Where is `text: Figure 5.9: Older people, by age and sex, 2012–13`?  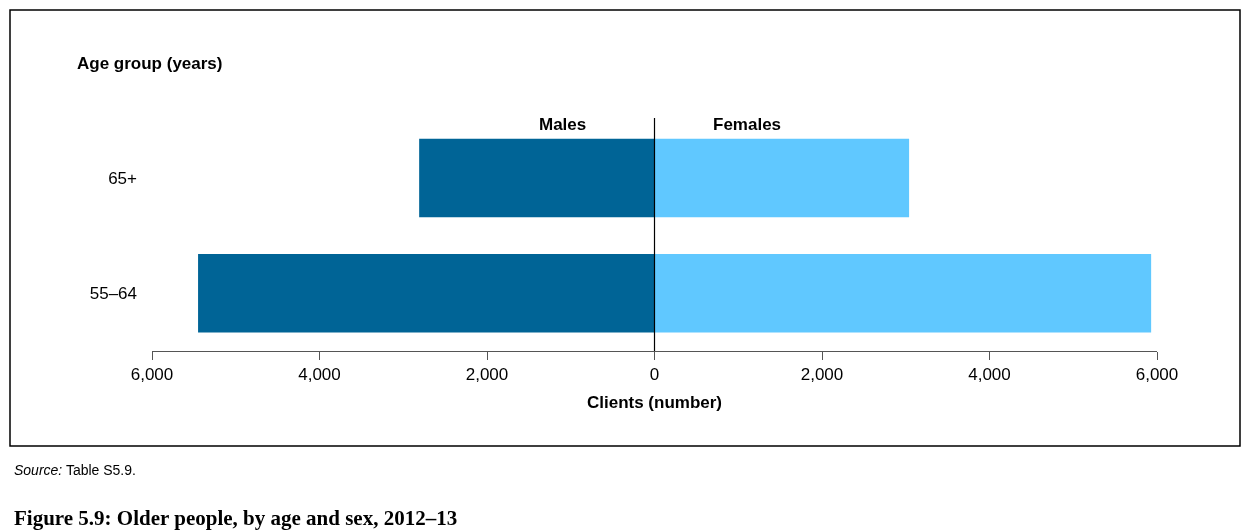
text: Figure 5.9: Older people, by age and sex, 2012–13 is located at coordinates (236, 518).